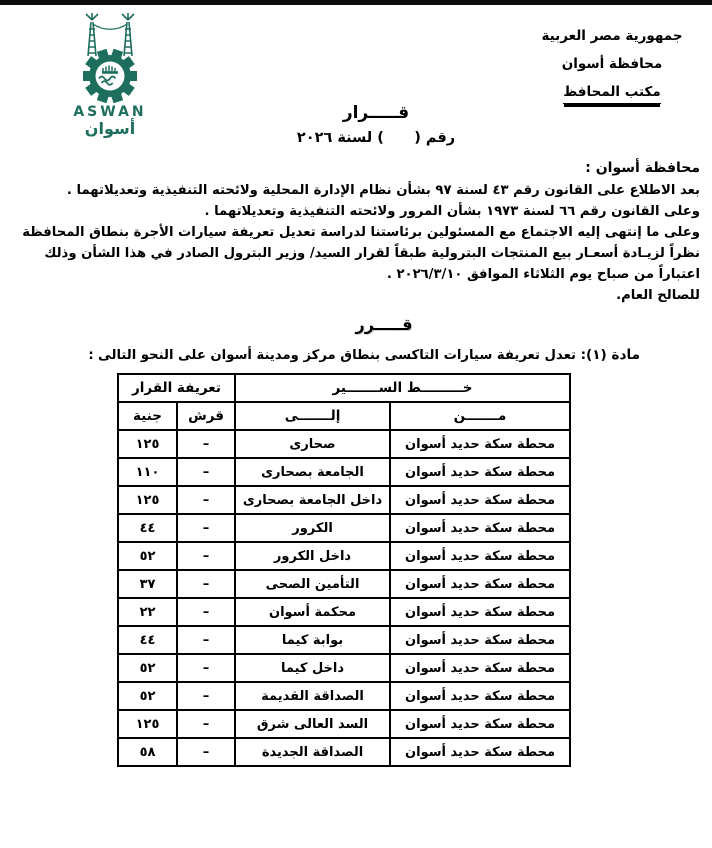 Image resolution: width=712 pixels, height=848 pixels. What do you see at coordinates (313, 584) in the screenshot?
I see `cell-to: التأمين الصحى` at bounding box center [313, 584].